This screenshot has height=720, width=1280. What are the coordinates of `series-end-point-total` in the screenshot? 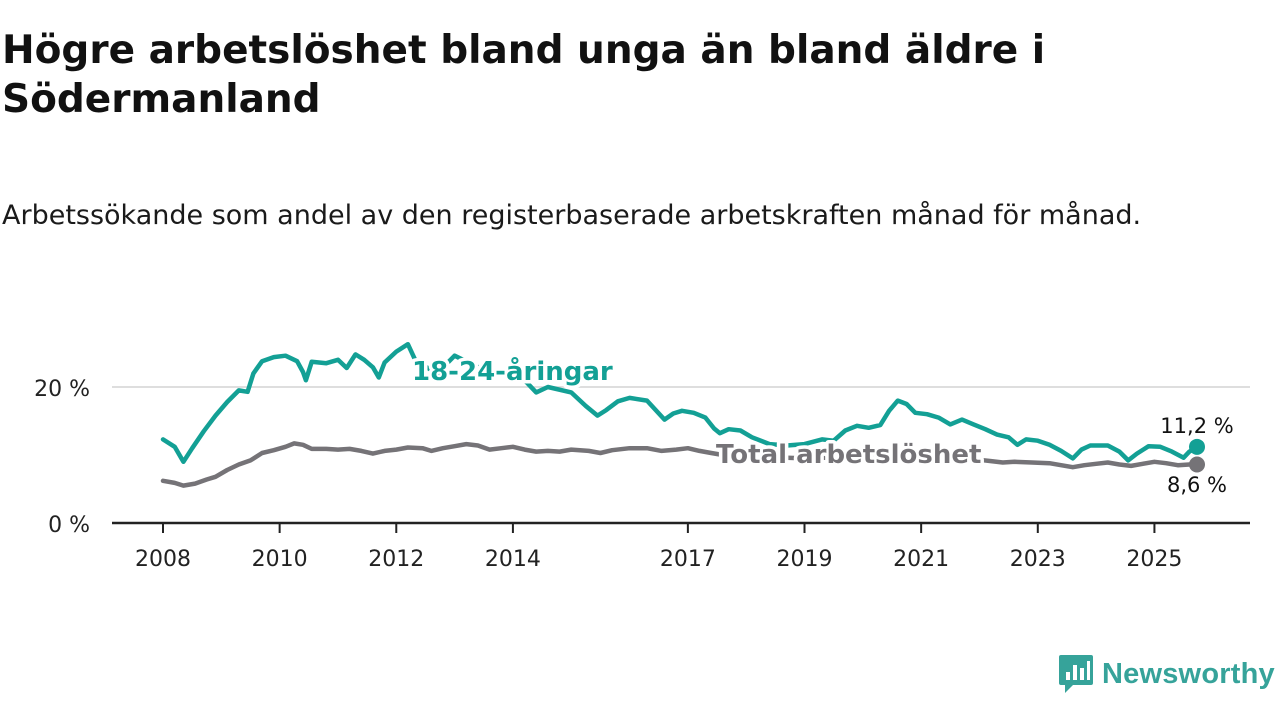 It's located at (1197, 464).